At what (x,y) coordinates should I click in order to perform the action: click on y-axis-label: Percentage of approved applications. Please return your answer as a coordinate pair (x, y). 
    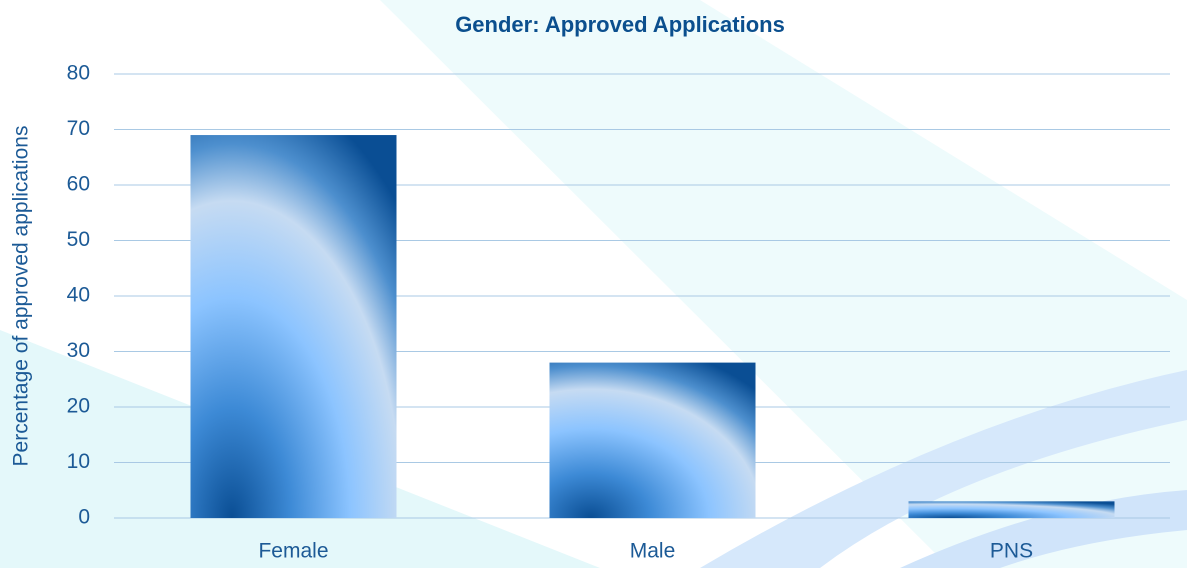
    Looking at the image, I should click on (21, 296).